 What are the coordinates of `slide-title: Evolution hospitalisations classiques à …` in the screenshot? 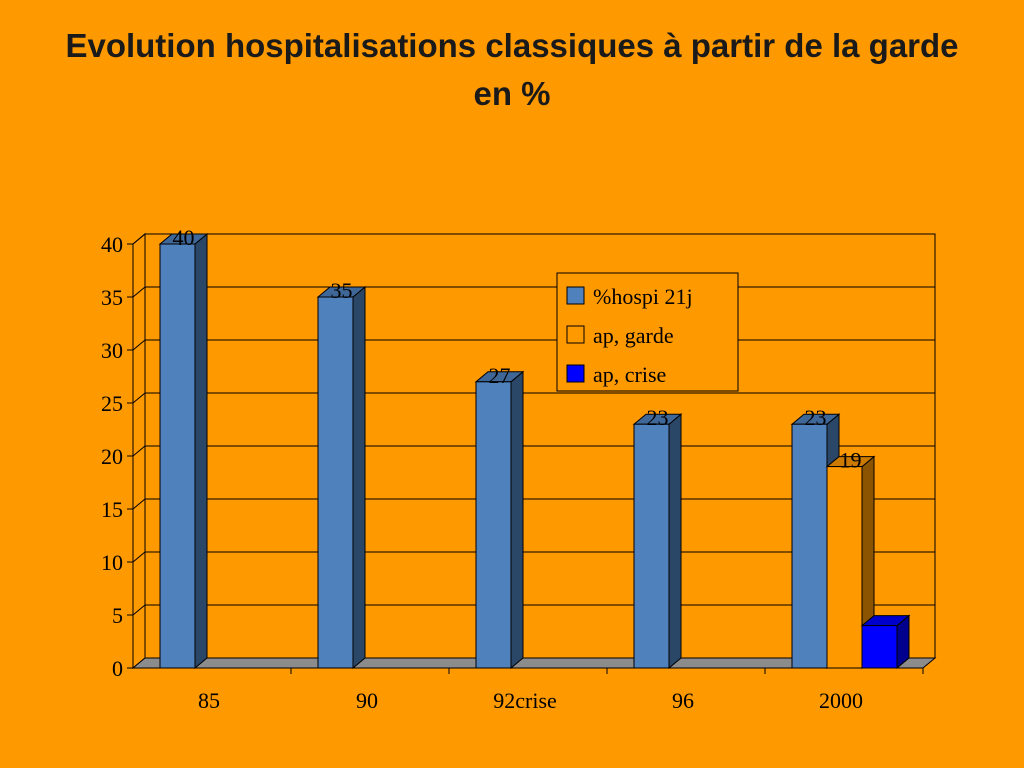 It's located at (512, 70).